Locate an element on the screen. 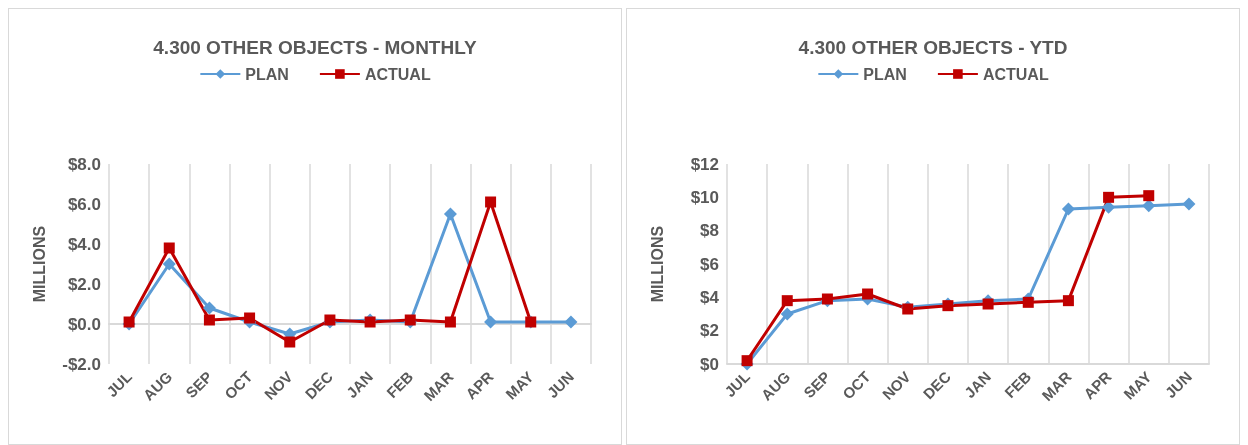 The height and width of the screenshot is (445, 1248). y-tick-label: $10 is located at coordinates (704, 197).